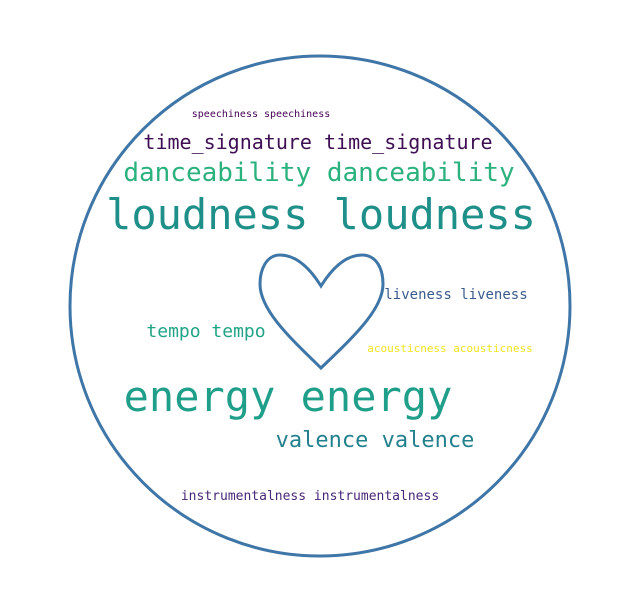 Image resolution: width=632 pixels, height=610 pixels. Describe the element at coordinates (450, 348) in the screenshot. I see `word-acousticness: acousticness acousticness` at that location.